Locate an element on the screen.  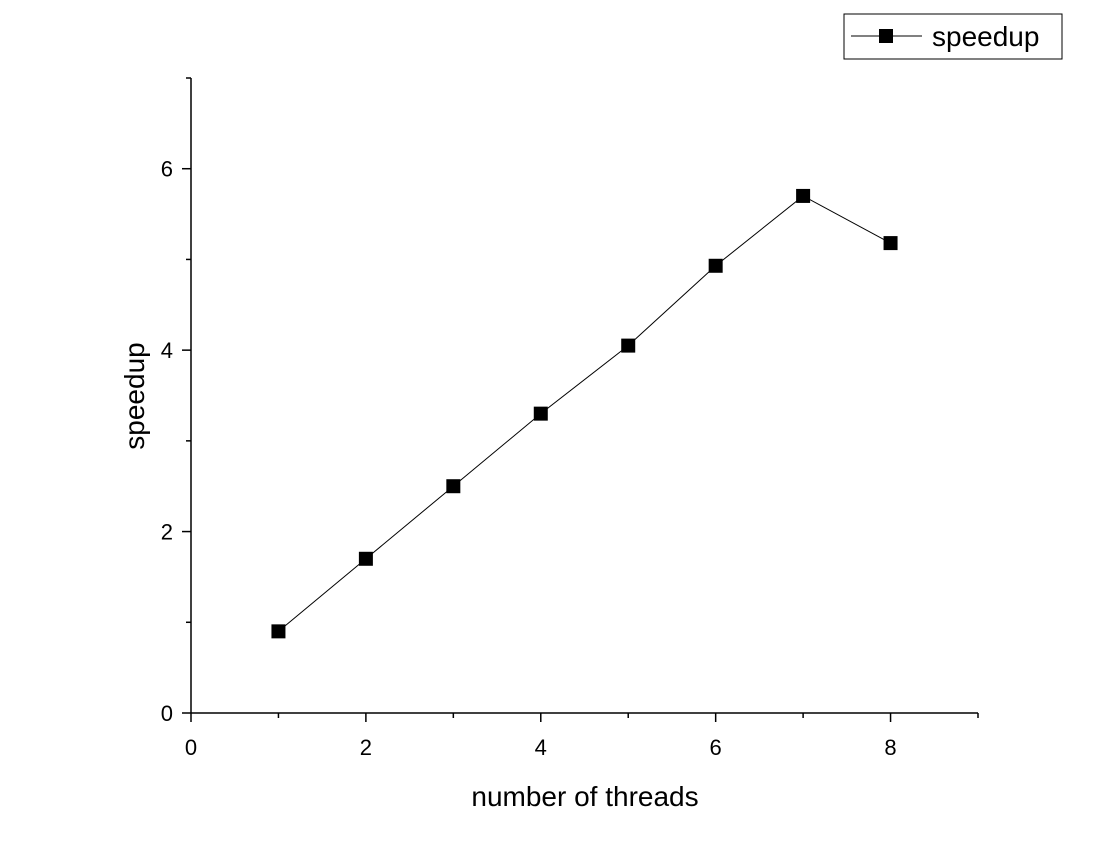
x-tick-label: 6 is located at coordinates (716, 747).